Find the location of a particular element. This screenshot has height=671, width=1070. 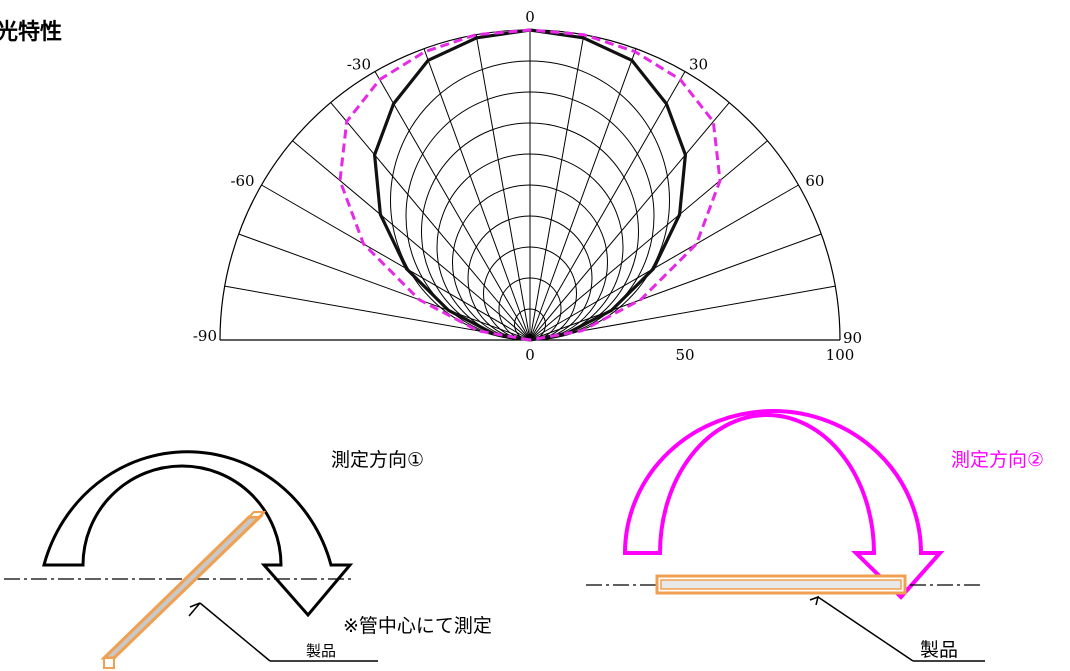

angle-tick-label: 0 is located at coordinates (530, 17).